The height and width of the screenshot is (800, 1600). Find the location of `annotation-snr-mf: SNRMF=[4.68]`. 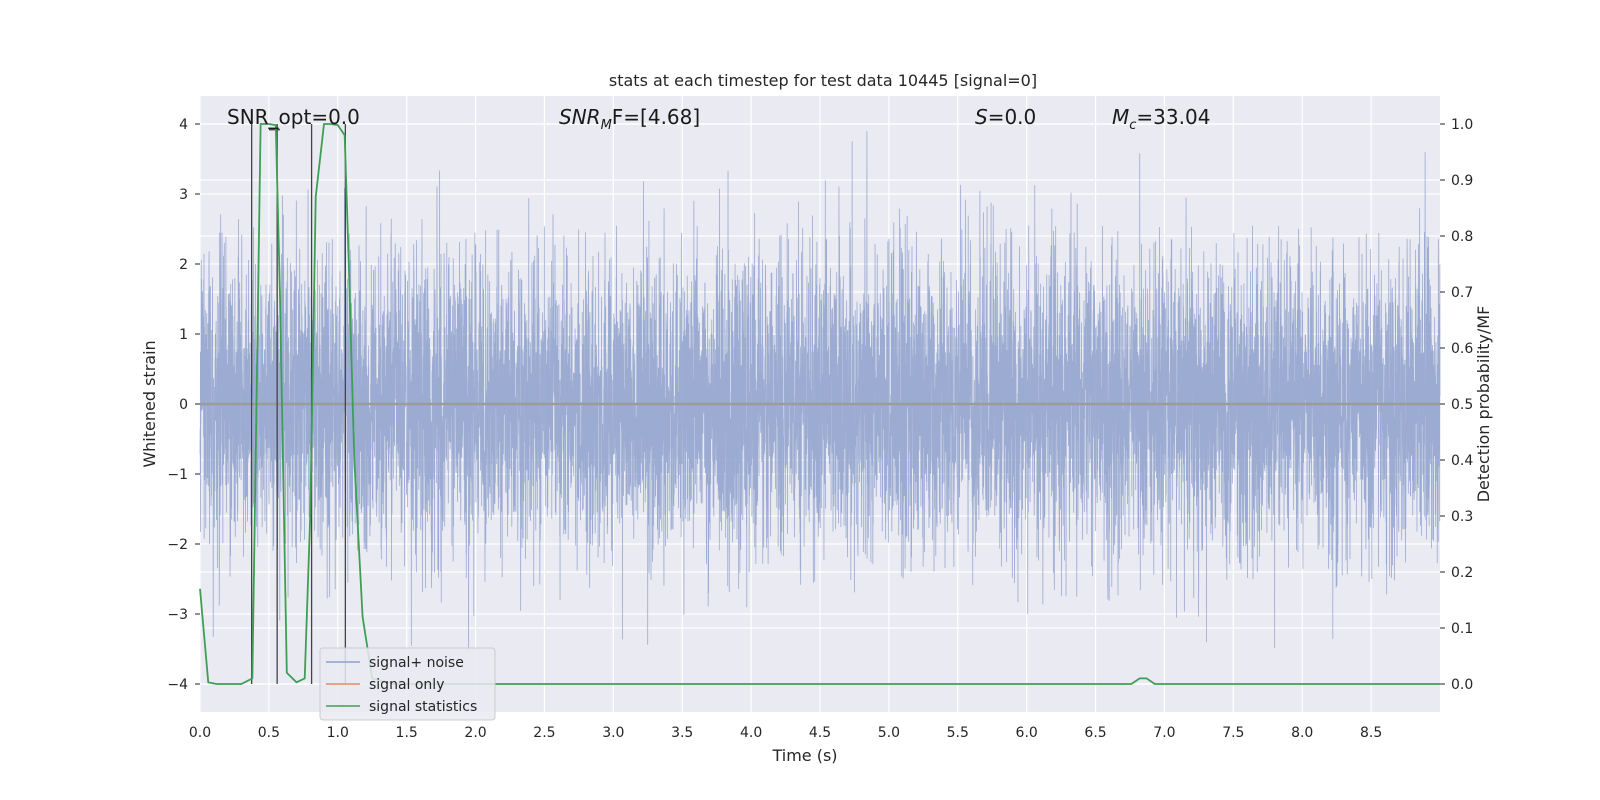

annotation-snr-mf: SNRMF=[4.68] is located at coordinates (629, 119).